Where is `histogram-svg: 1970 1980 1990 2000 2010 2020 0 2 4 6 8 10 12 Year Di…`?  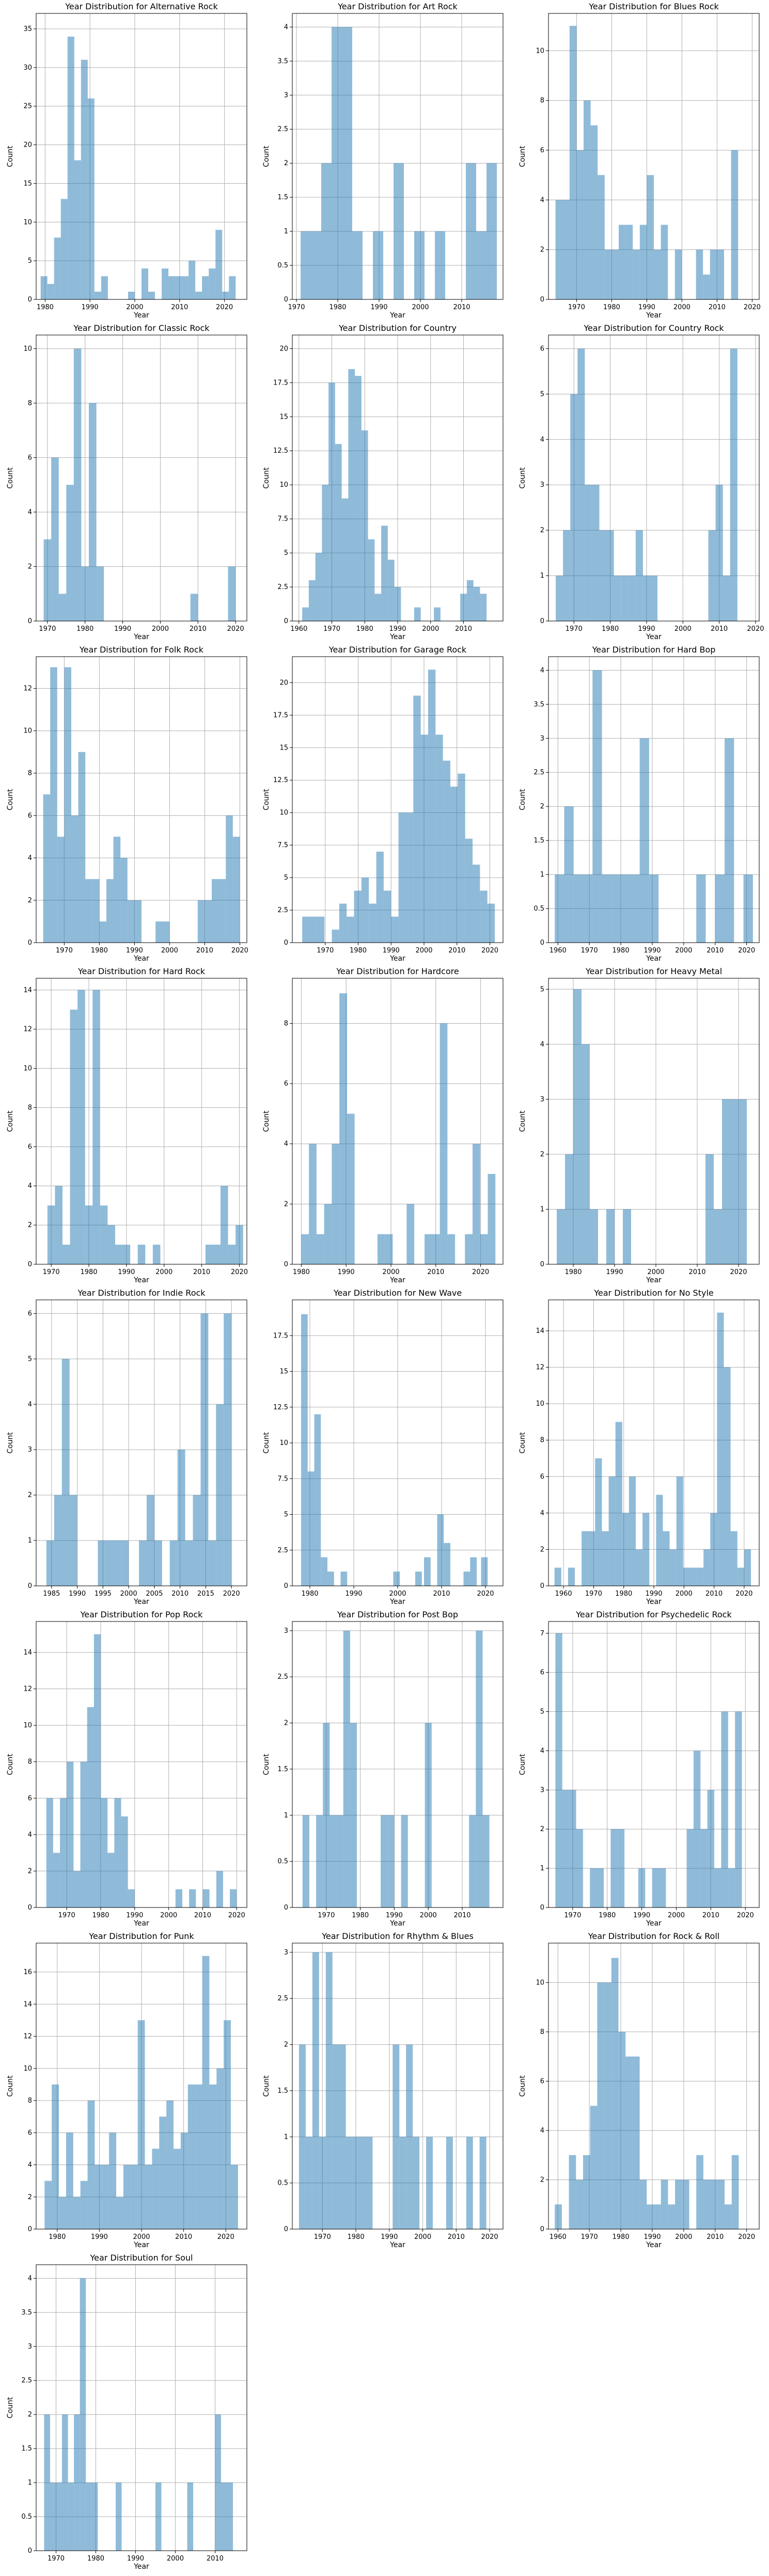 histogram-svg: 1970 1980 1990 2000 2010 2020 0 2 4 6 8 10 12 Year Di… is located at coordinates (127, 804).